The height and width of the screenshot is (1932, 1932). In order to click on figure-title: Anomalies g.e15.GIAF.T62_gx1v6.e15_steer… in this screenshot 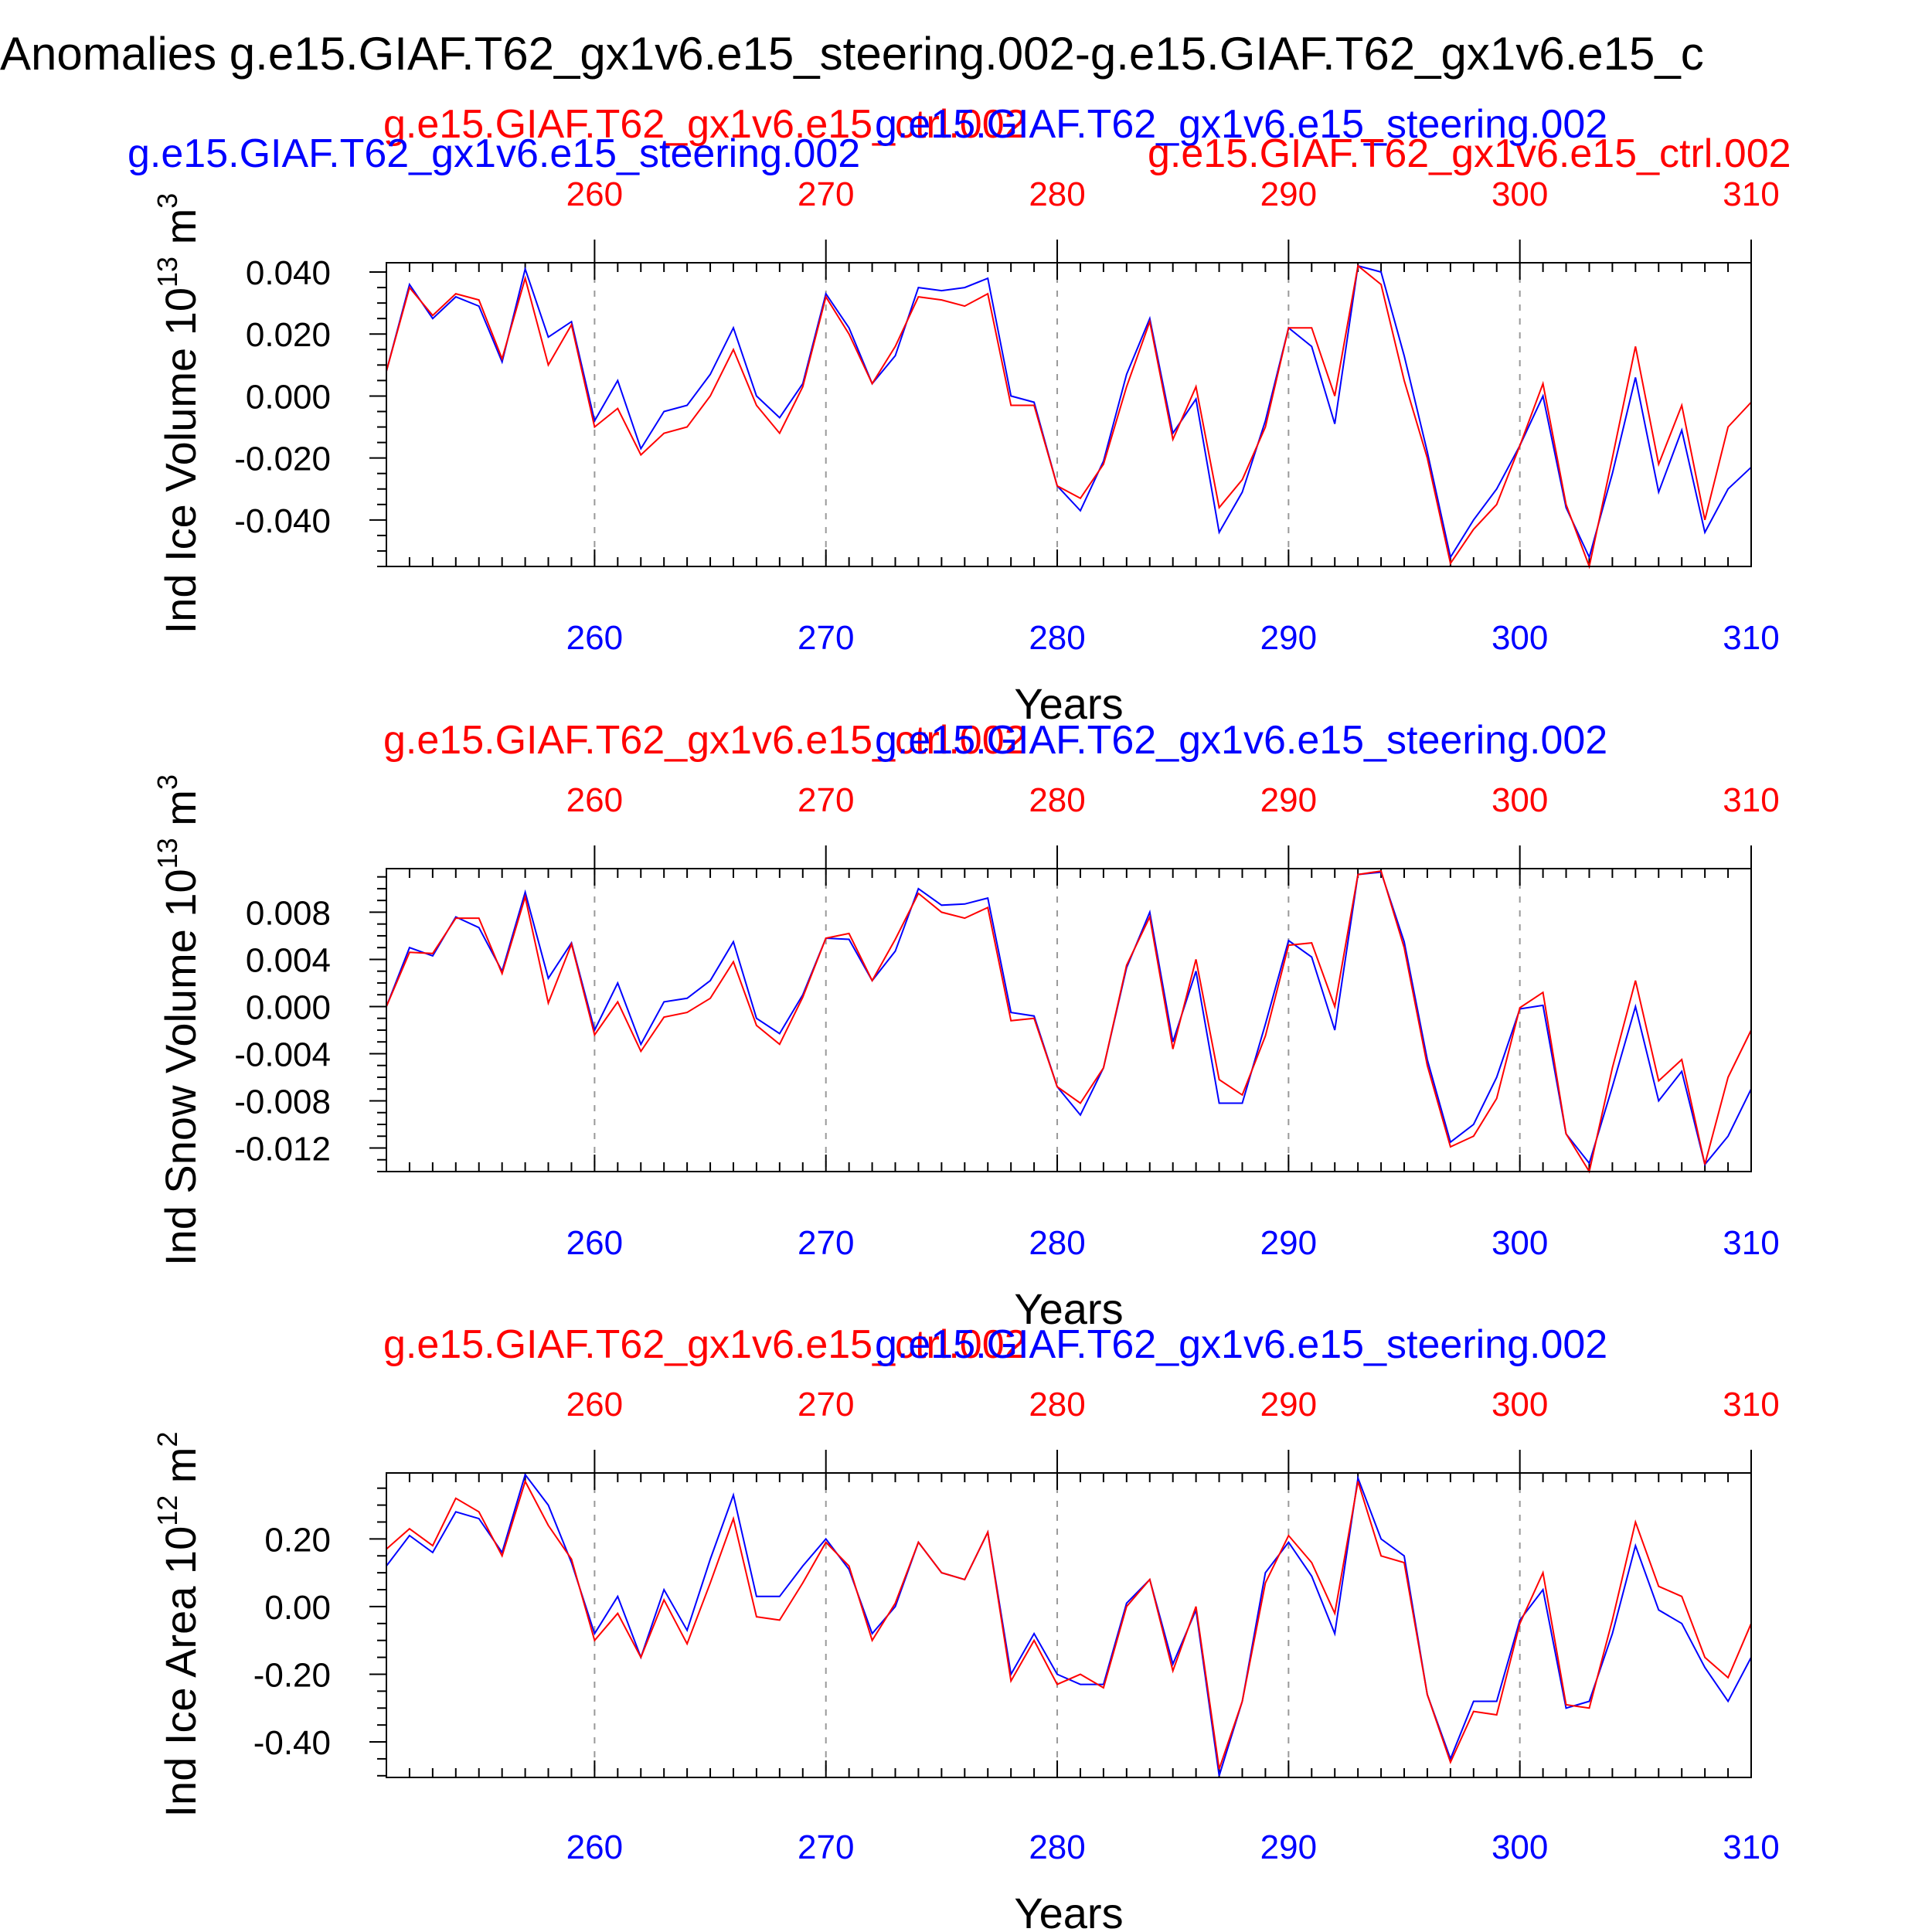, I will do `click(852, 54)`.